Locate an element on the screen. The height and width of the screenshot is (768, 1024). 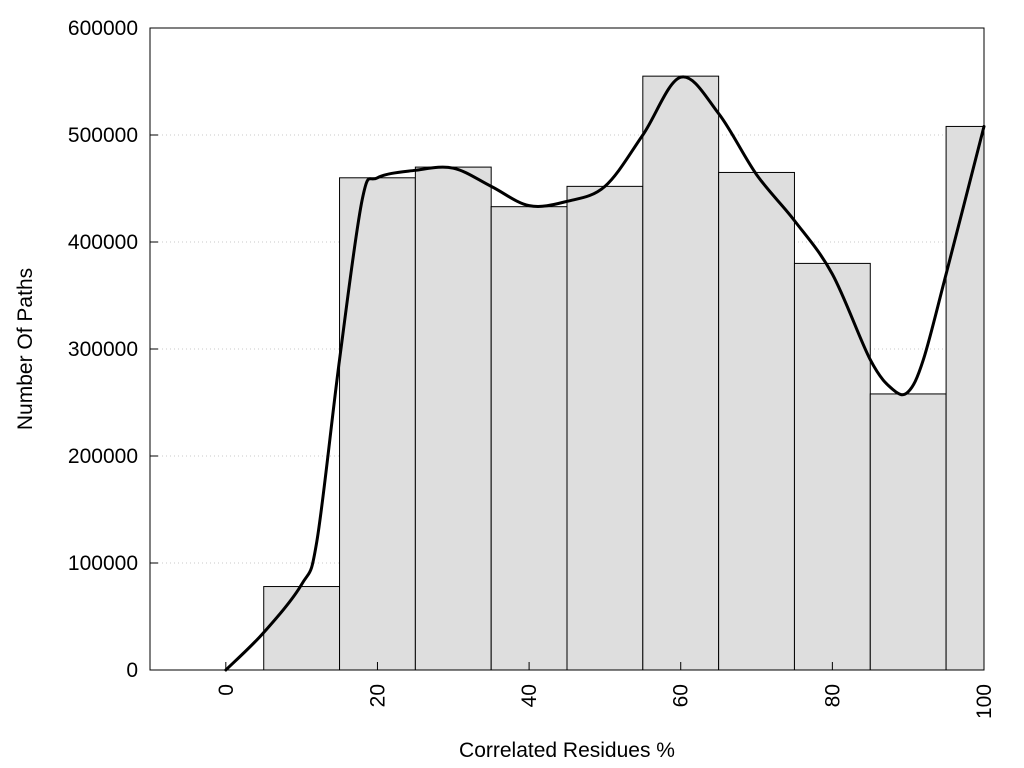
y-axis-label: Number Of Paths is located at coordinates (25, 349).